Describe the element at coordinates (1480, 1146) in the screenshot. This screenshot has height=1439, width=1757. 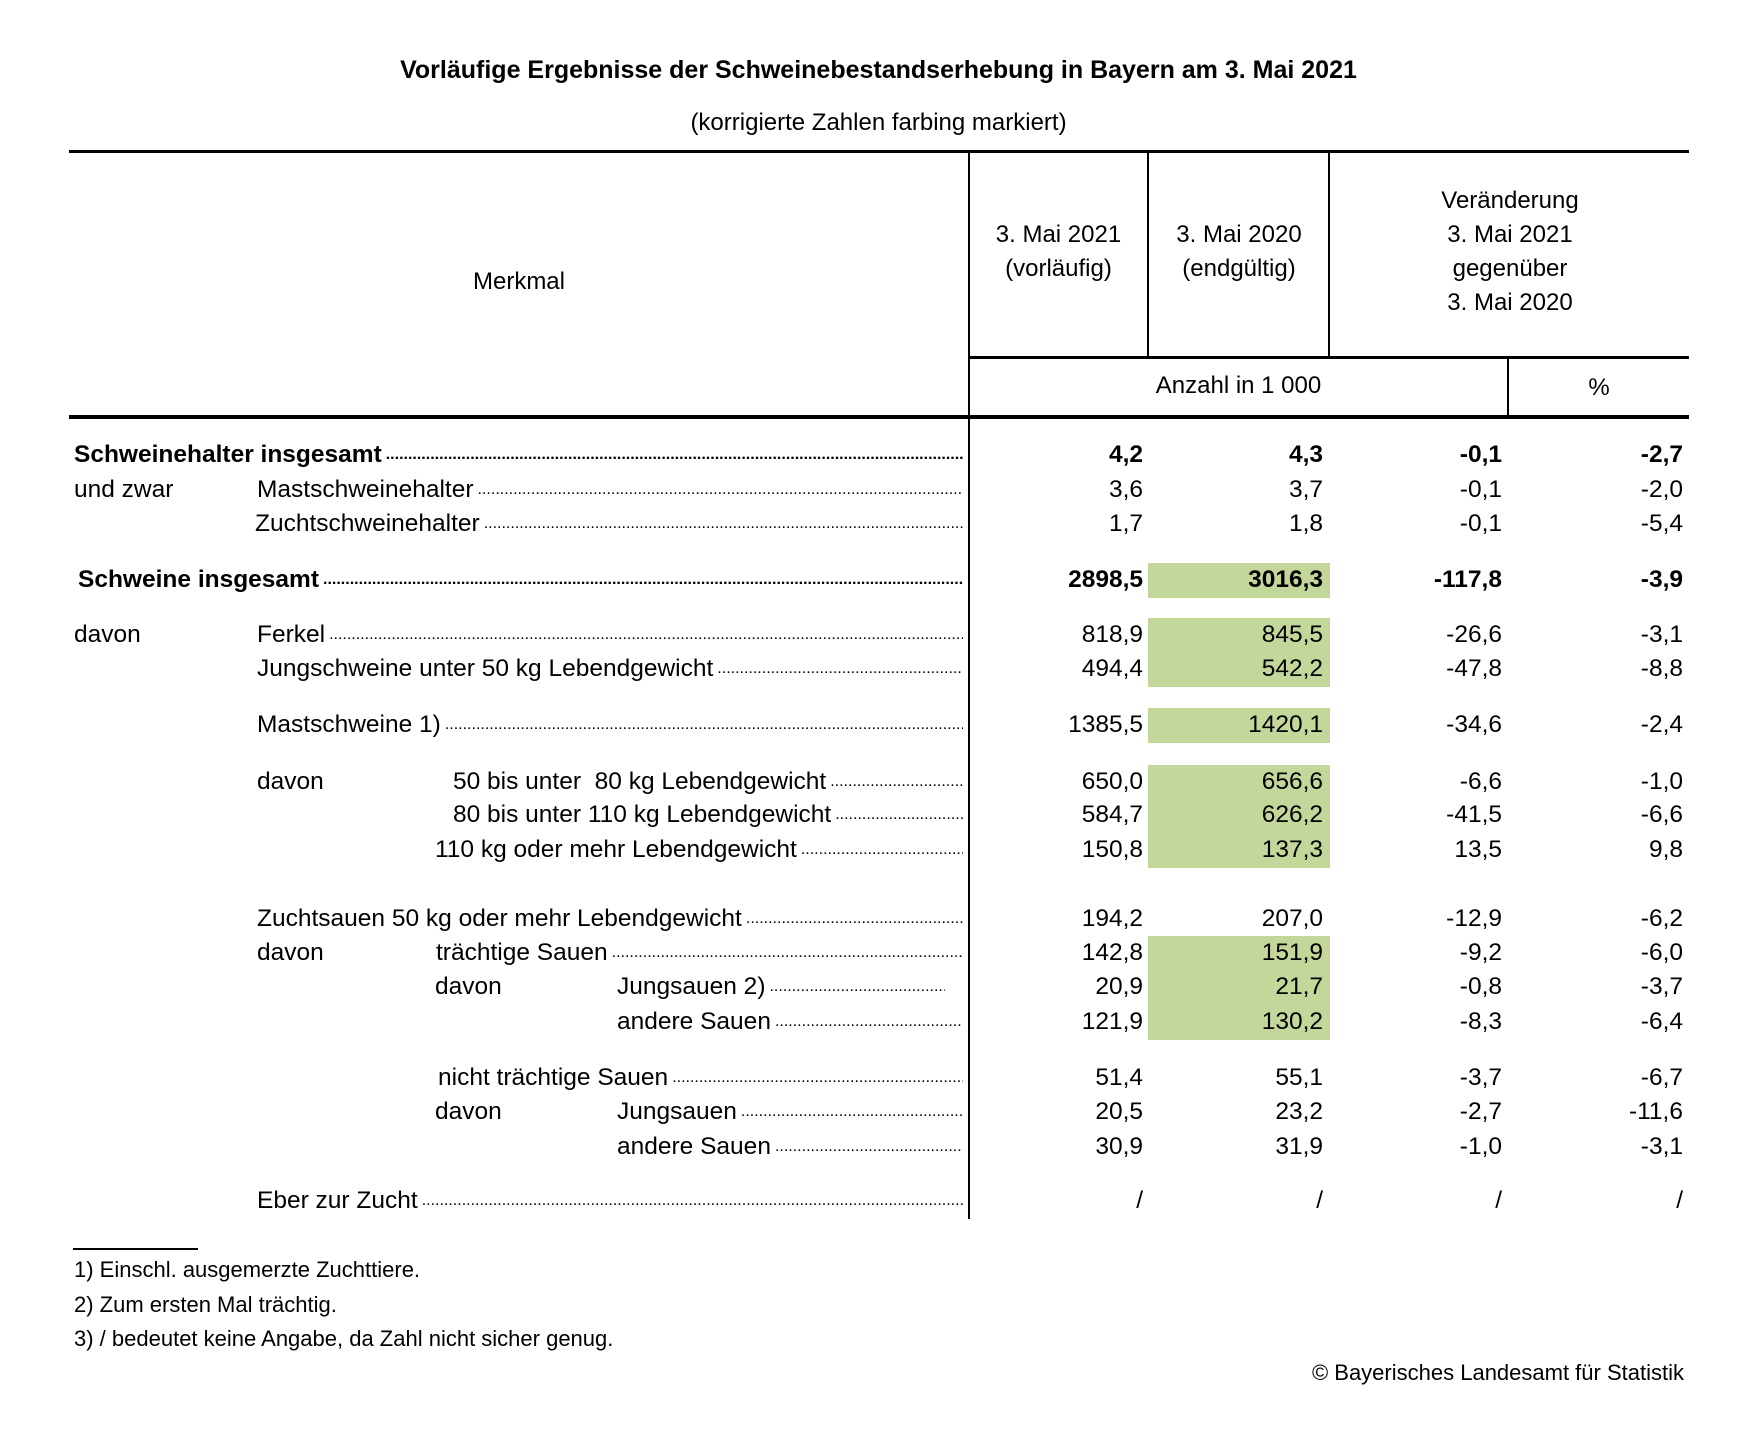
I see `change-absolute: -1,0` at that location.